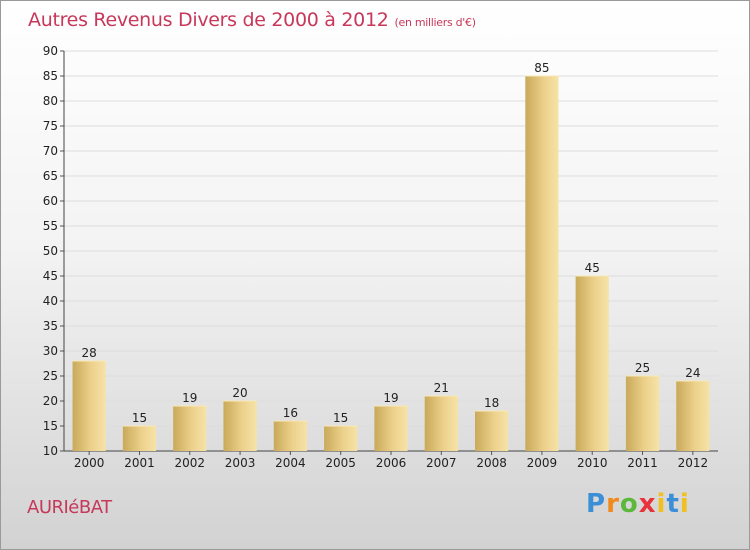 This screenshot has width=750, height=550. I want to click on y-tick-label-25: 25, so click(50, 376).